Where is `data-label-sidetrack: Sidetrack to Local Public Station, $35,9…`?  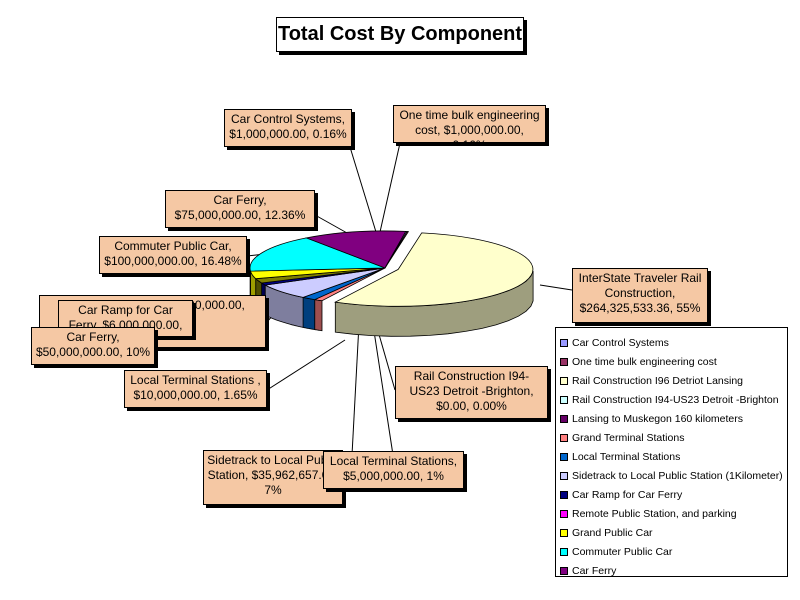
data-label-sidetrack: Sidetrack to Local Public Station, $35,9… is located at coordinates (273, 477).